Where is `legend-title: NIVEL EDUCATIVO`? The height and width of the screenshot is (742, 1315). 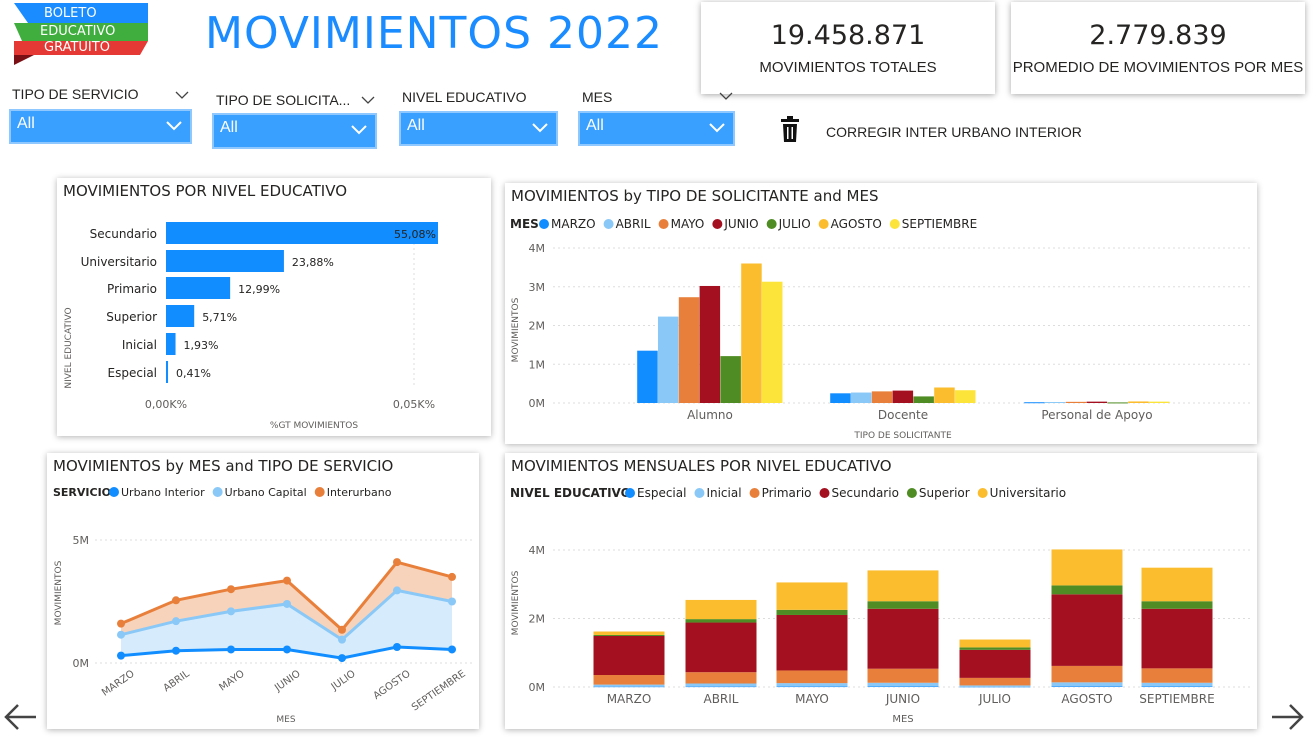 legend-title: NIVEL EDUCATIVO is located at coordinates (570, 493).